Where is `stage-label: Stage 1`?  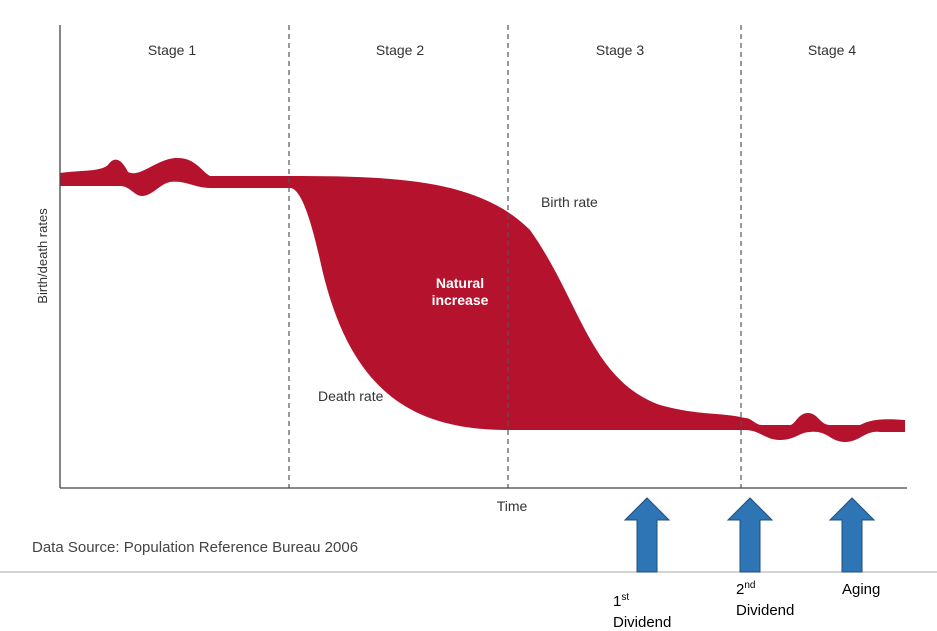
stage-label: Stage 1 is located at coordinates (172, 50).